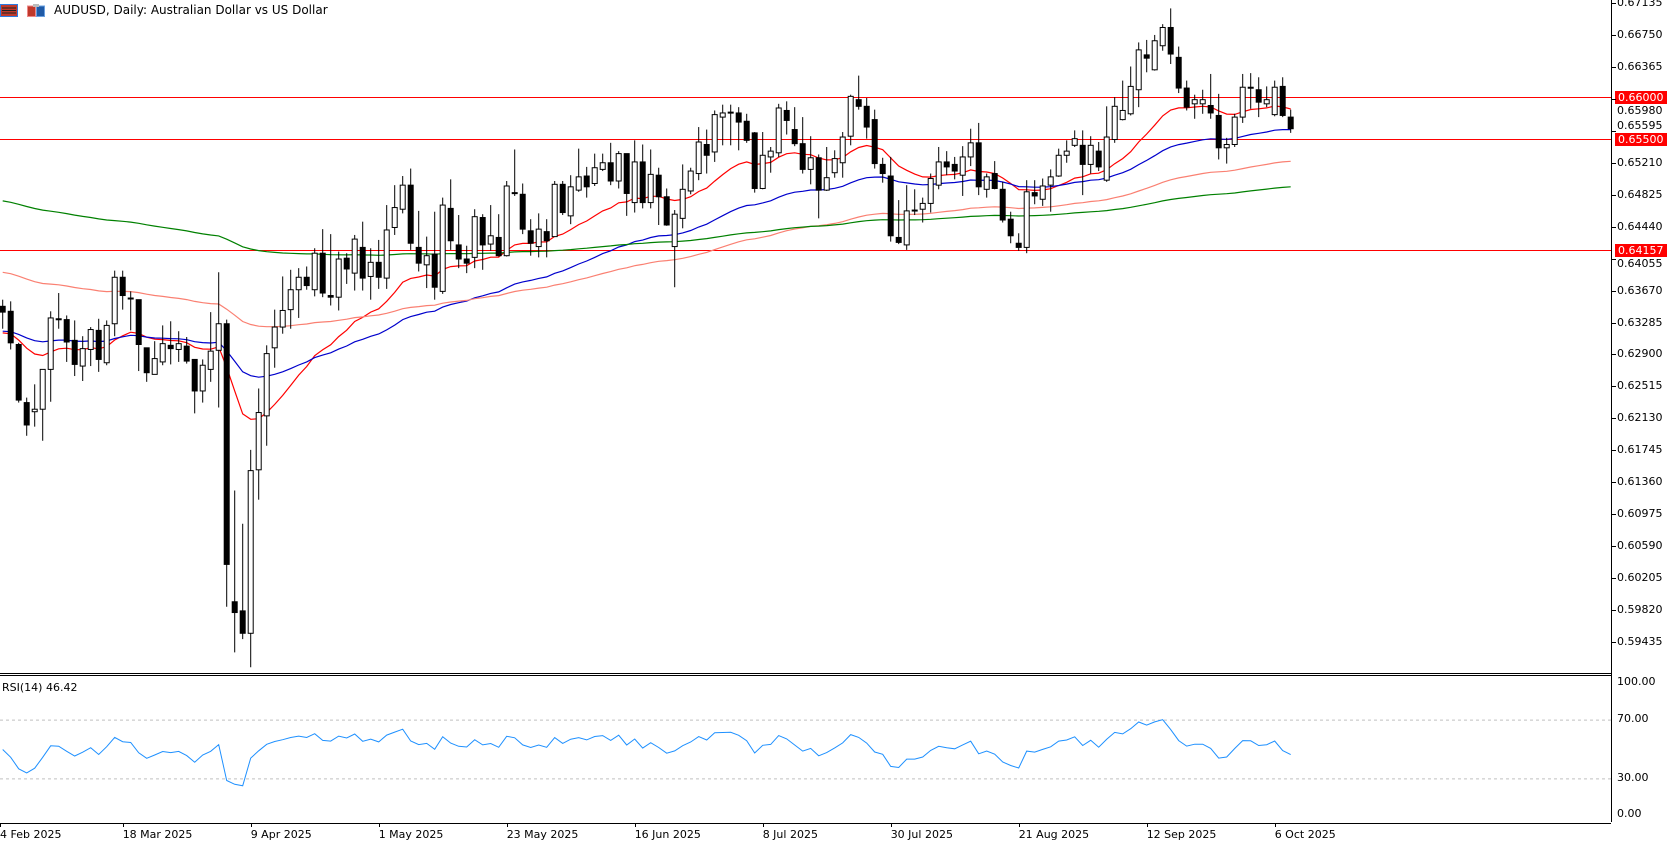 The image size is (1675, 845). I want to click on menu-icon, so click(9, 10).